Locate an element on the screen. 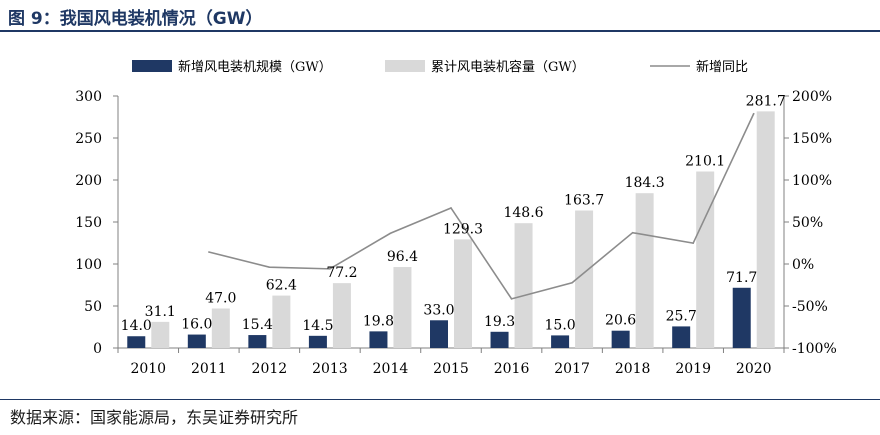  y-left-tick-label: 250 is located at coordinates (88, 139).